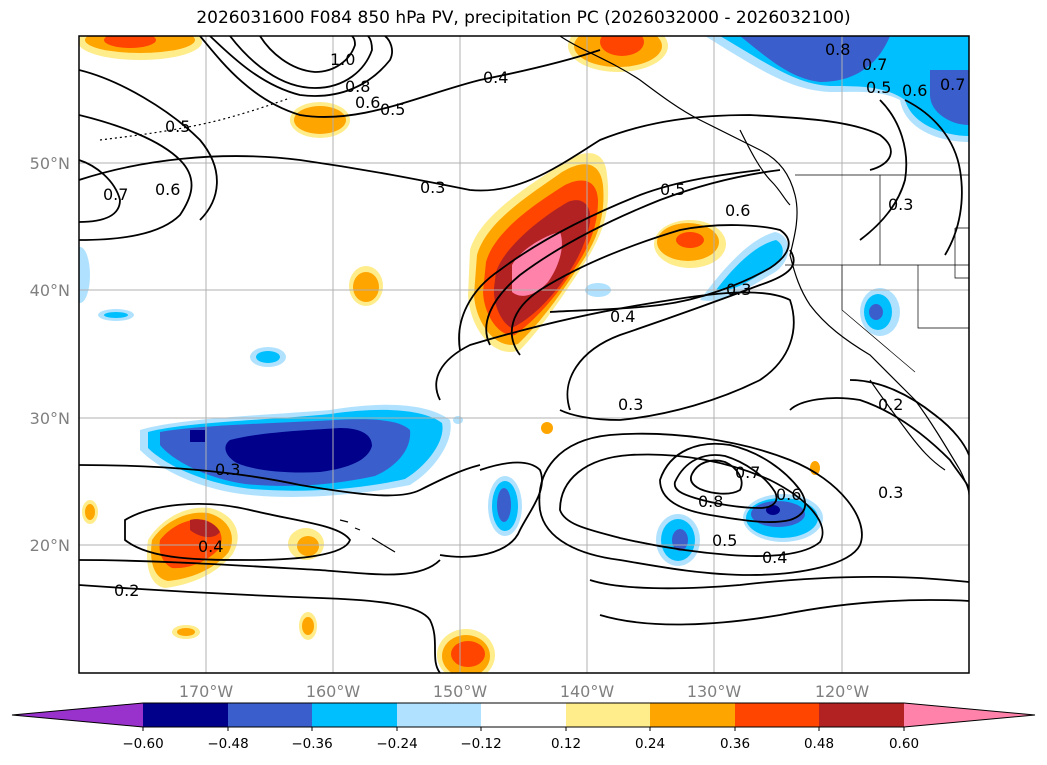  Describe the element at coordinates (460, 691) in the screenshot. I see `lon-label-150w: 150°W` at that location.